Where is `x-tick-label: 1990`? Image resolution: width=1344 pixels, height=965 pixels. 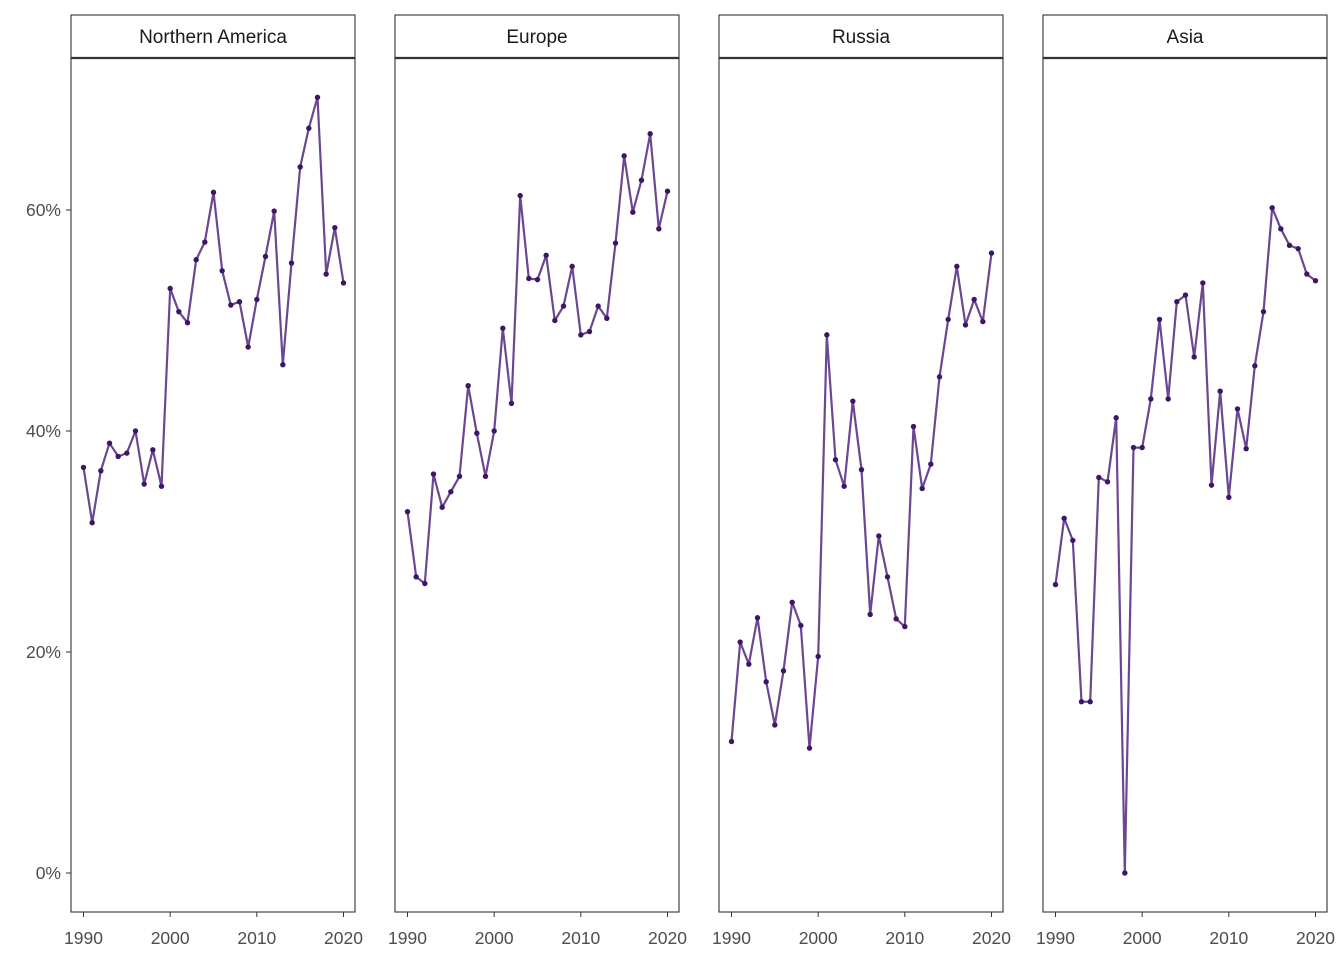 x-tick-label: 1990 is located at coordinates (407, 938).